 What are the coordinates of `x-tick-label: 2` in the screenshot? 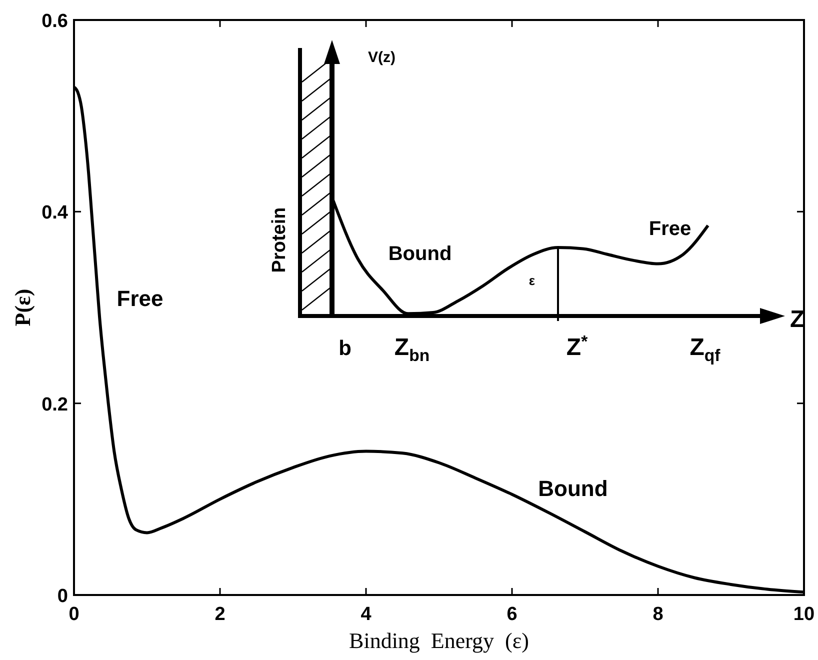 It's located at (220, 614).